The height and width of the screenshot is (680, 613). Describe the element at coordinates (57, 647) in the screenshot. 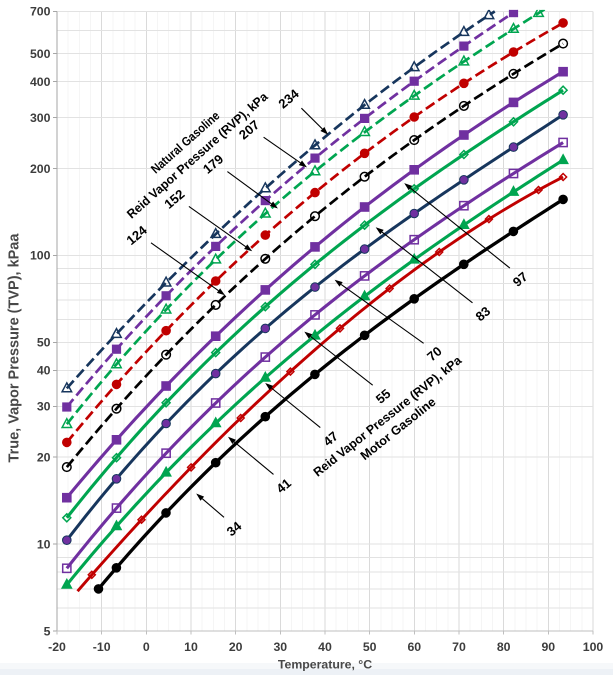

I see `svg-text: -20` at that location.